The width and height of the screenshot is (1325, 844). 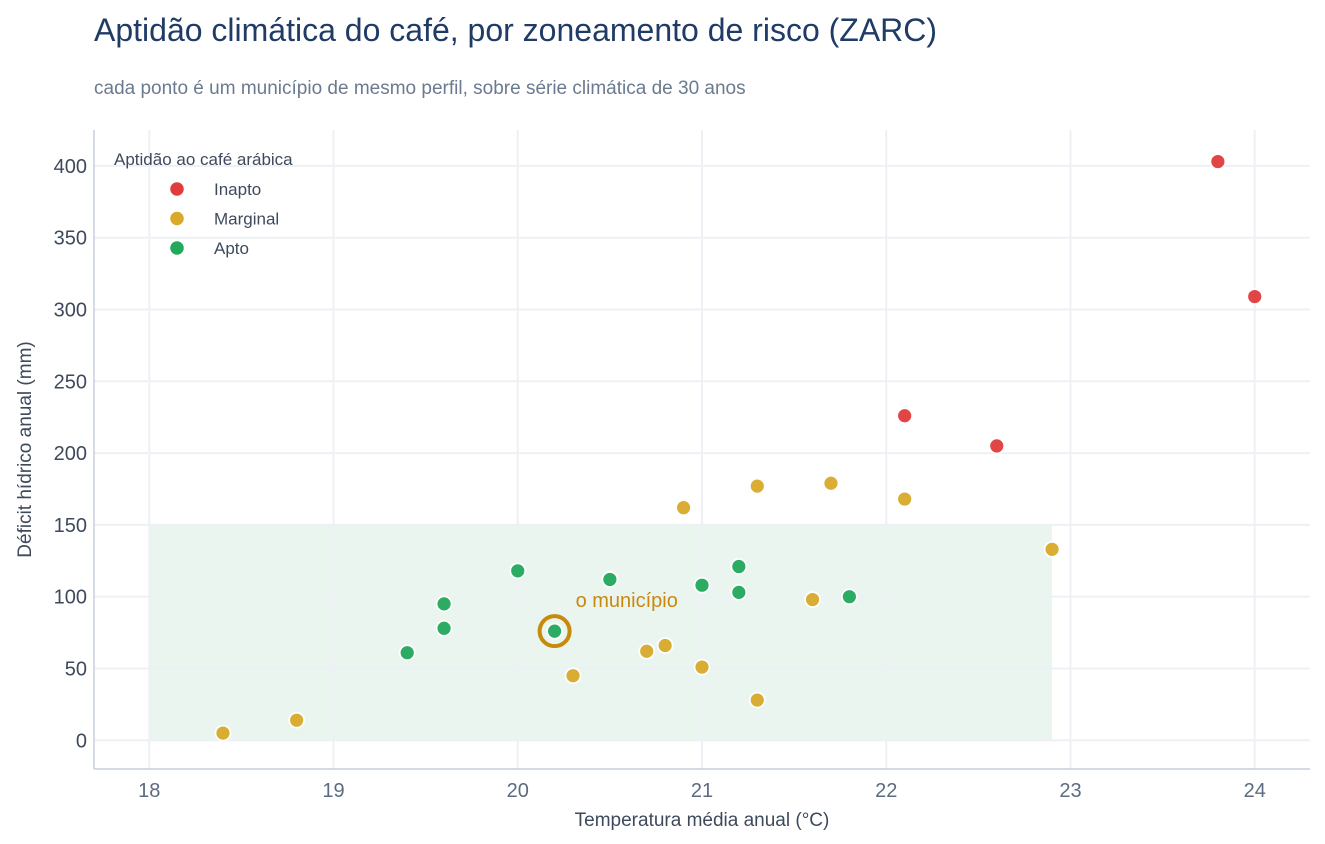 What do you see at coordinates (70, 598) in the screenshot?
I see `y-tick-label: 100` at bounding box center [70, 598].